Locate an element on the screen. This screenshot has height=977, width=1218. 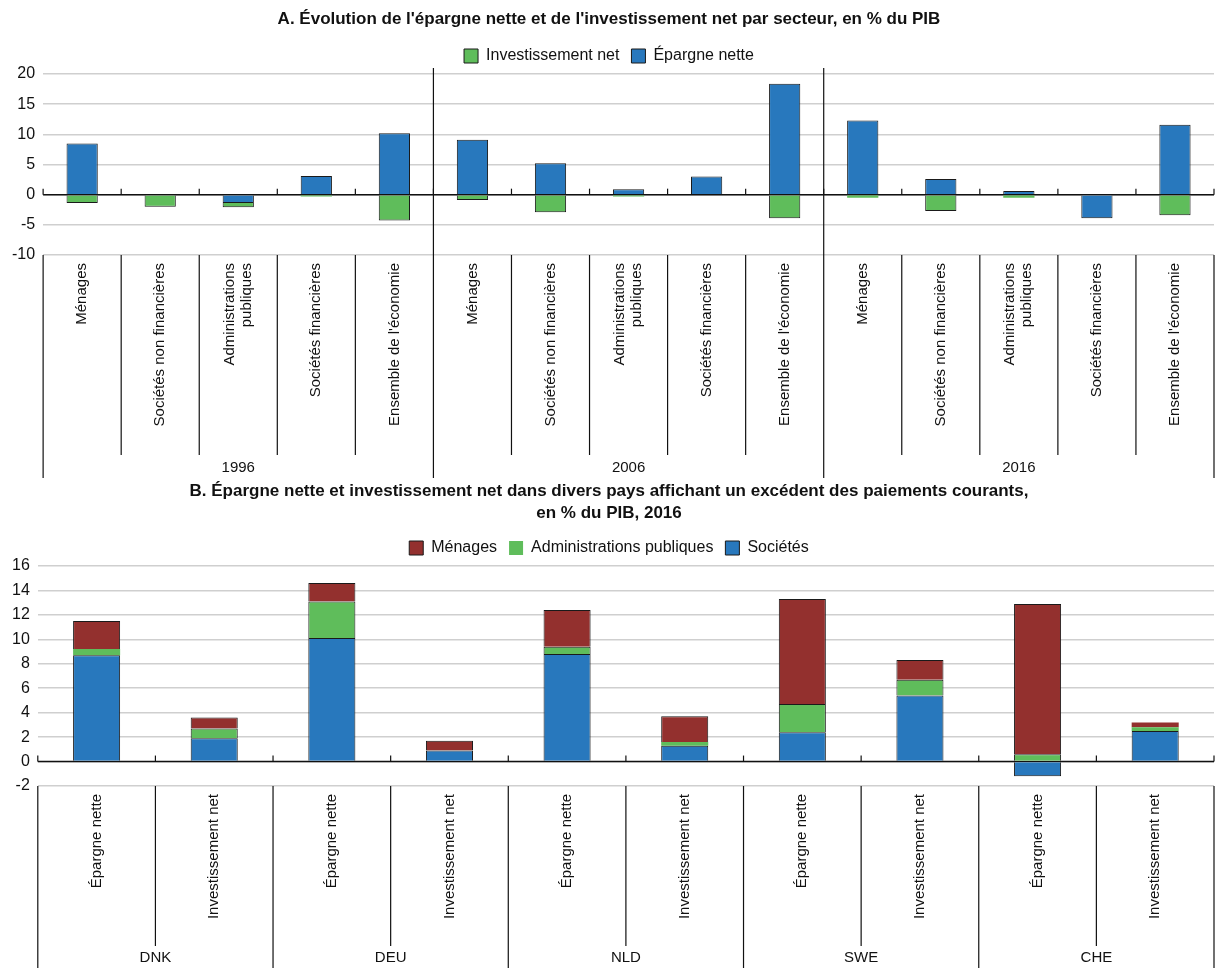
y-tick-label: 12 is located at coordinates (21, 614).